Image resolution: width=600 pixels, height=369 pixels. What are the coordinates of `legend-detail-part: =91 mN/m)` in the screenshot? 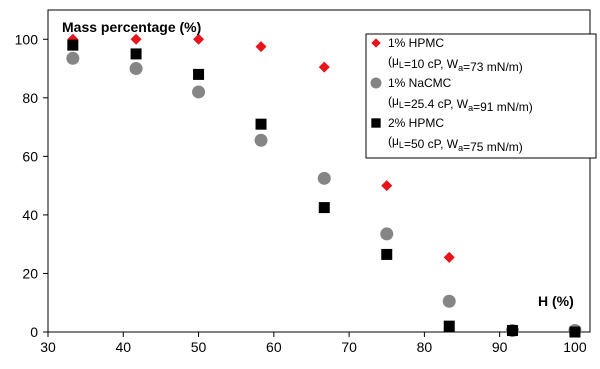 It's located at (503, 107).